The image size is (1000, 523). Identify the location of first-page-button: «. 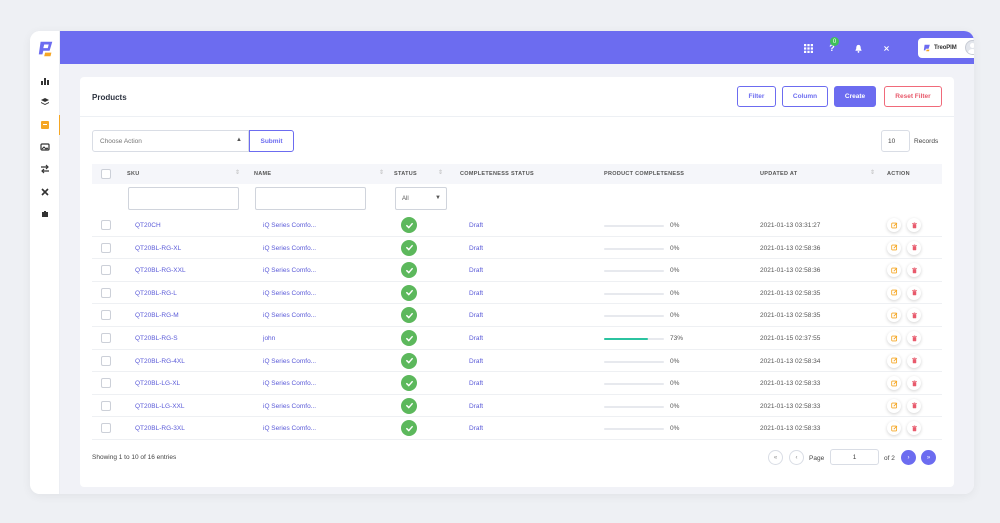
(775, 457).